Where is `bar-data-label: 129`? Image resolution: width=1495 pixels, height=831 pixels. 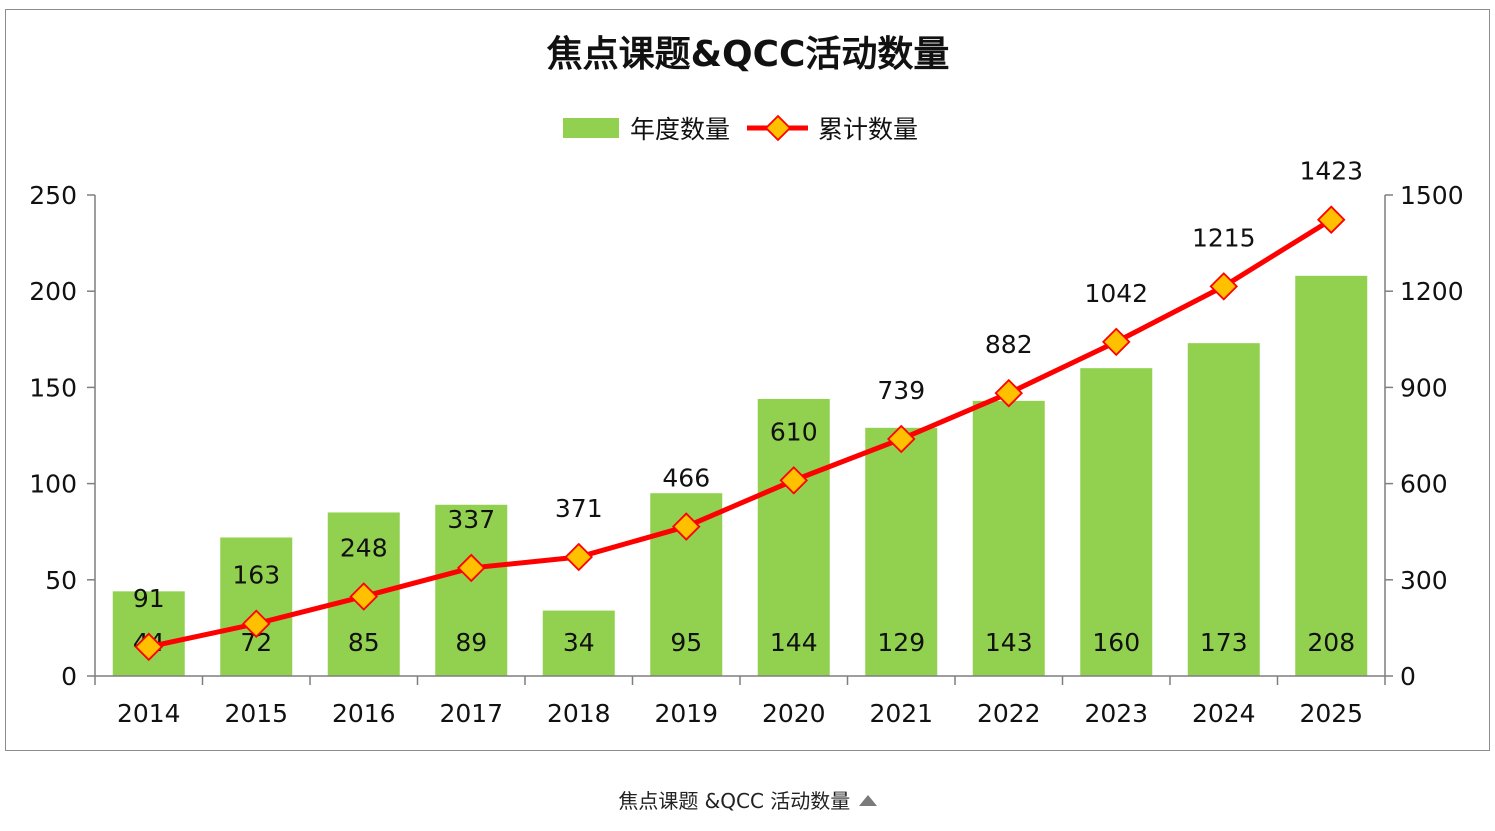
bar-data-label: 129 is located at coordinates (901, 642).